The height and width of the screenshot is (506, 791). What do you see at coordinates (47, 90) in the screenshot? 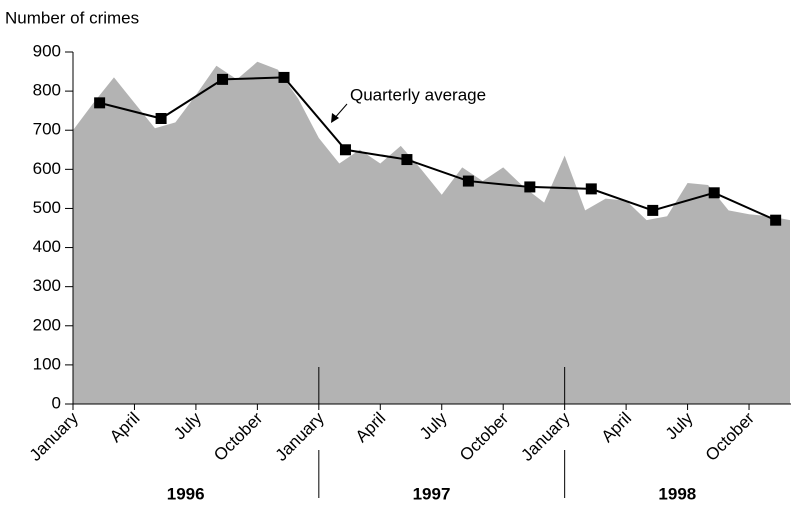
I see `y-tick-label: 800` at bounding box center [47, 90].